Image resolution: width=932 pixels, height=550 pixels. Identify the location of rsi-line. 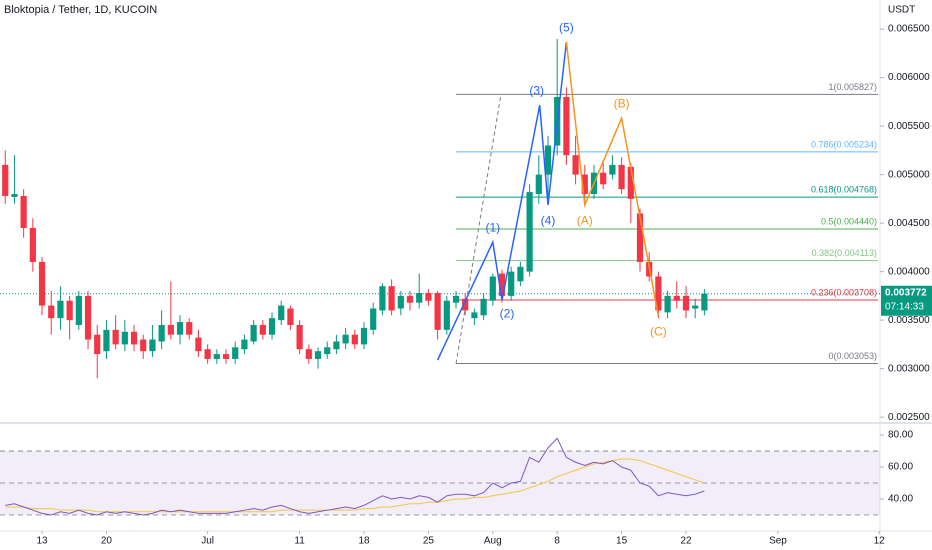
(355, 476).